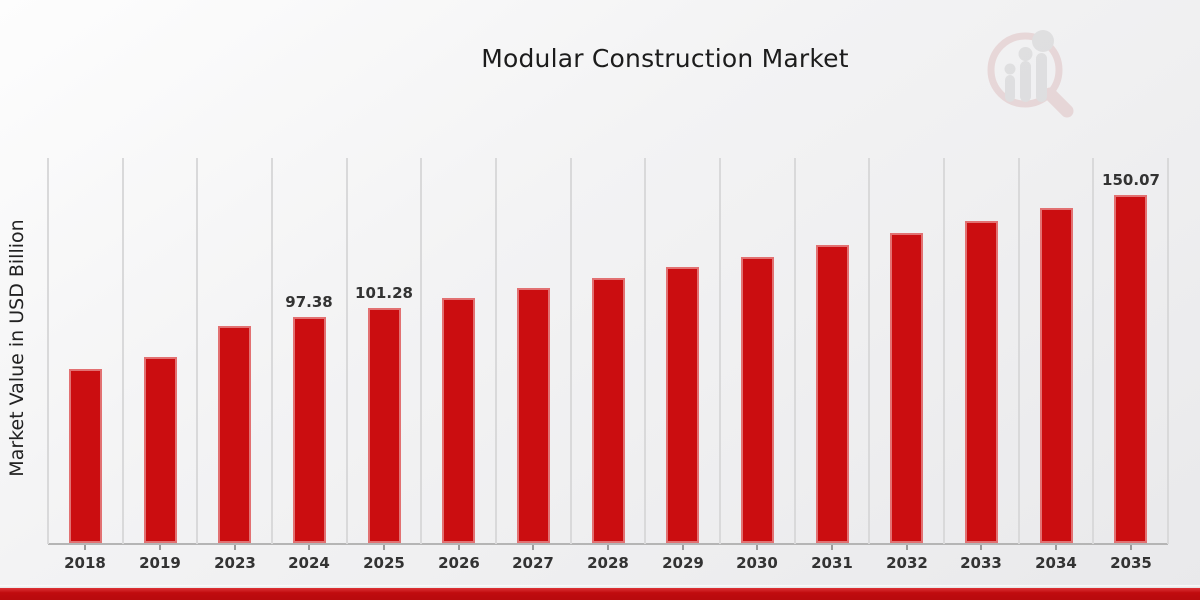 The image size is (1200, 600). Describe the element at coordinates (533, 415) in the screenshot. I see `bar-2027` at that location.